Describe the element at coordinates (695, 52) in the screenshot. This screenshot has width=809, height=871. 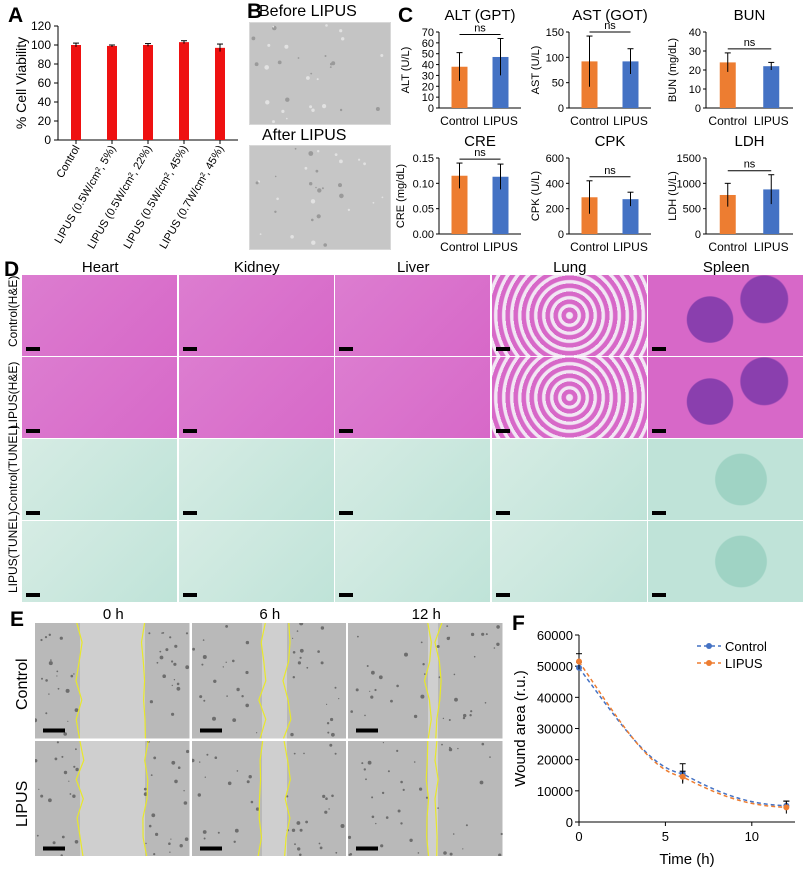
I see `y-tick-label: 30` at that location.